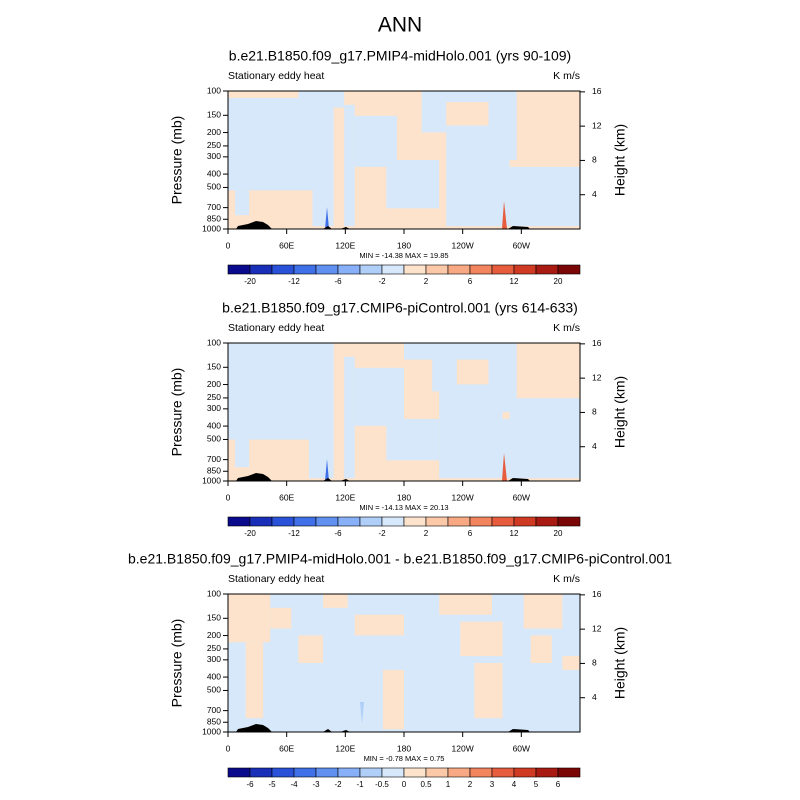  What do you see at coordinates (214, 367) in the screenshot?
I see `y-tick-label: 150` at bounding box center [214, 367].